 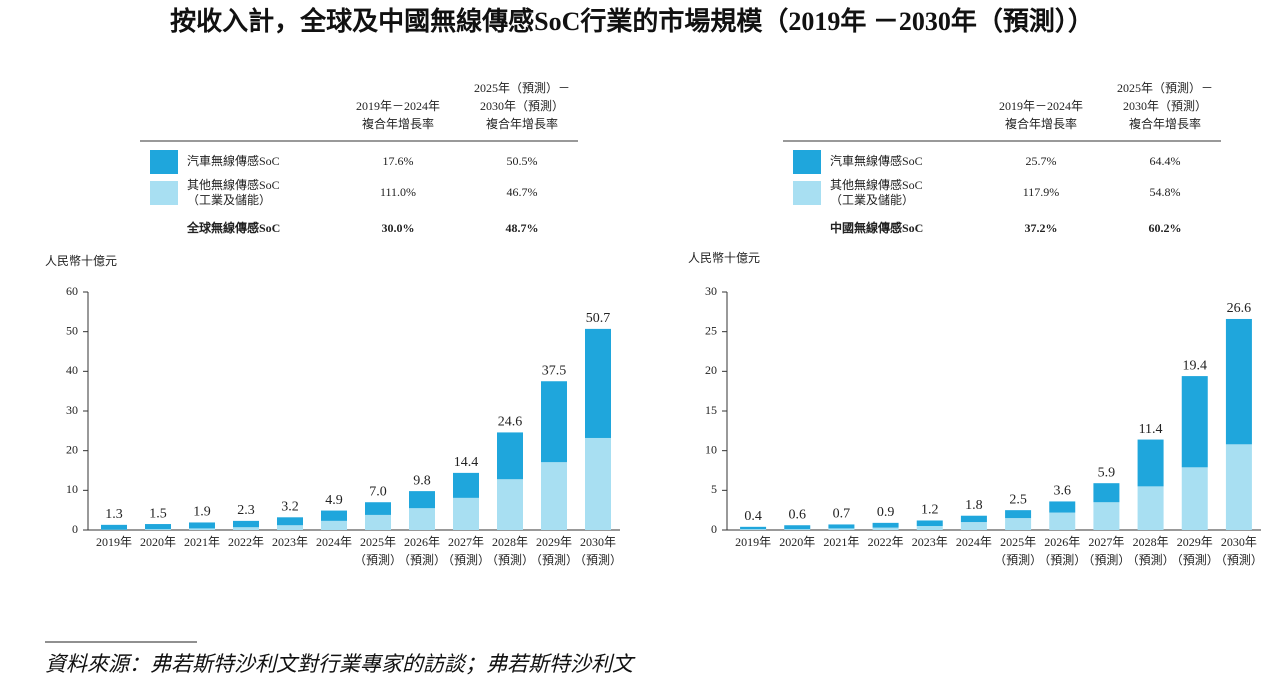 I want to click on value-label: 1.8, so click(x=974, y=505).